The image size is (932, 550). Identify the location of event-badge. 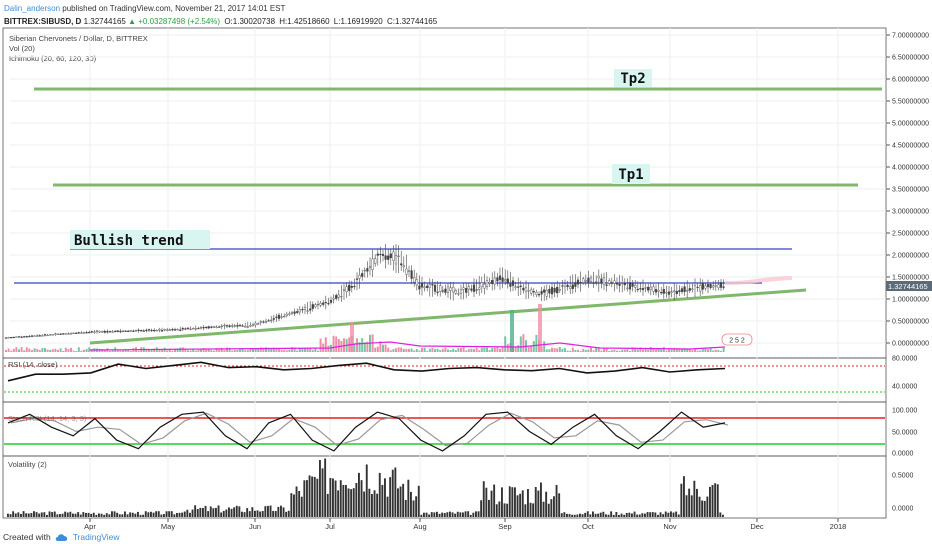
(737, 339).